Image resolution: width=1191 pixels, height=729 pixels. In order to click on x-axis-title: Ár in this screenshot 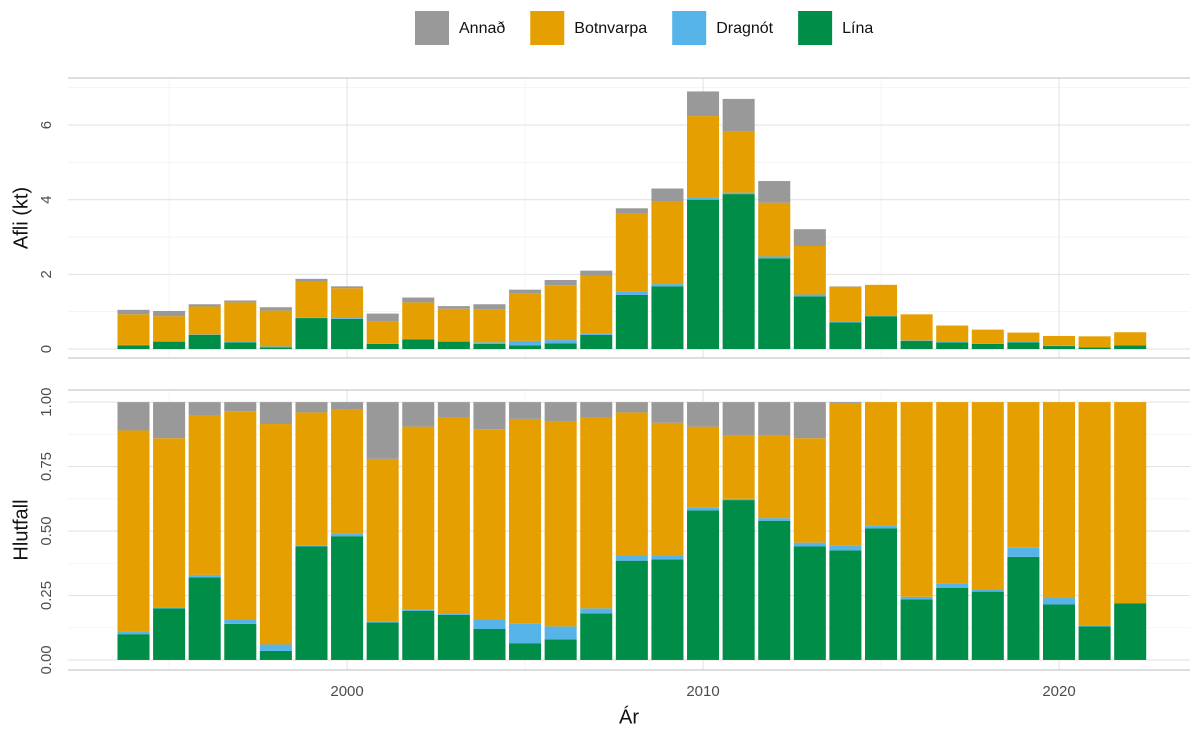, I will do `click(629, 716)`.